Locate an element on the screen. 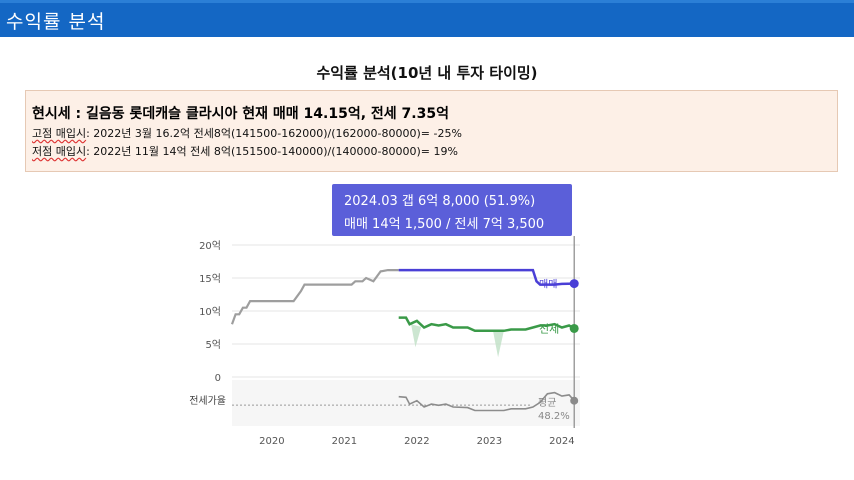  ratio-average-label: 평균 is located at coordinates (547, 403).